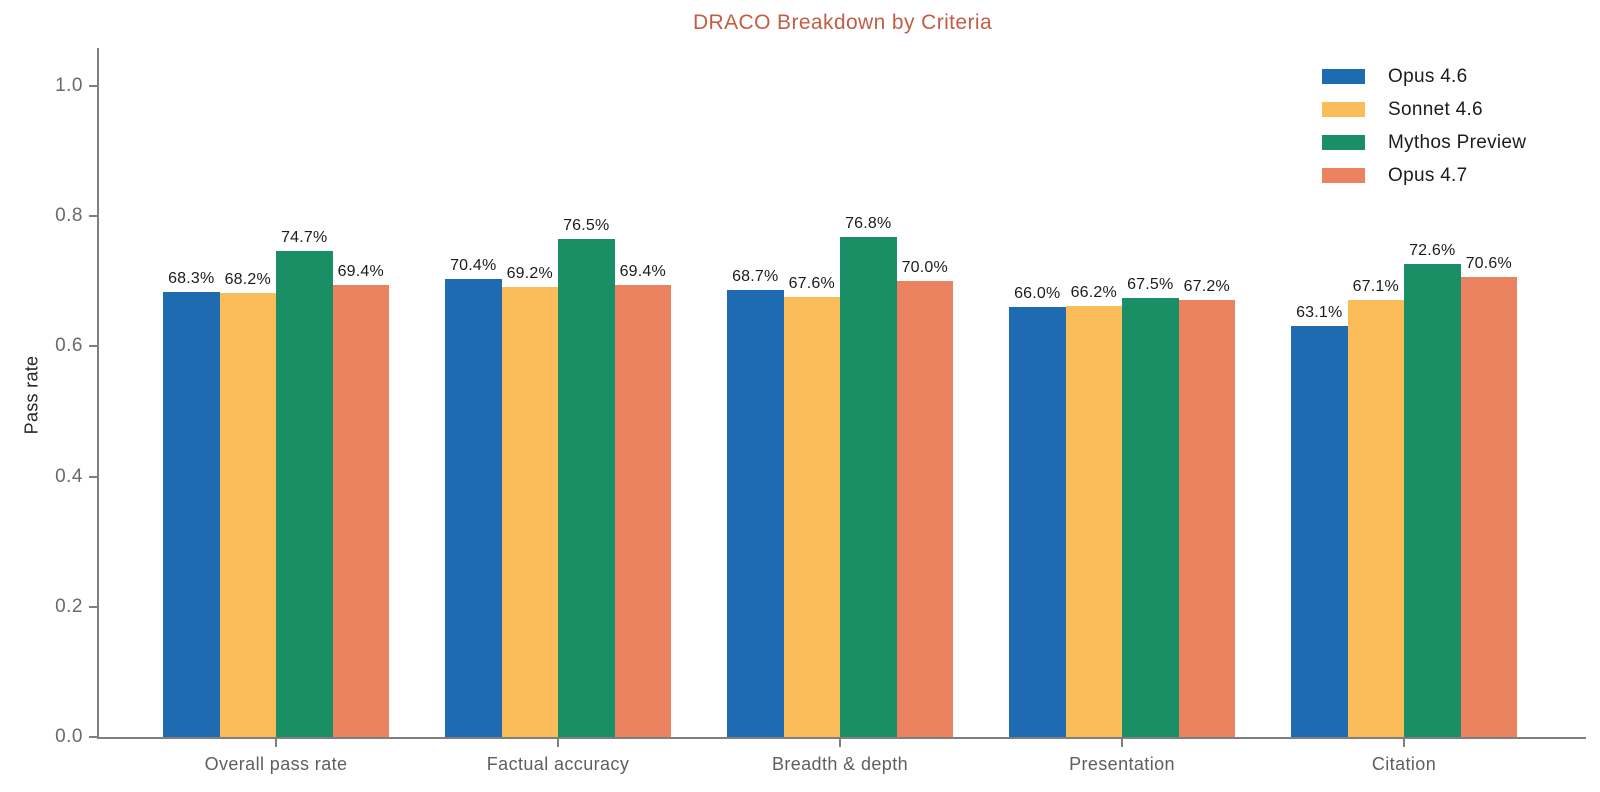 The height and width of the screenshot is (792, 1600). Describe the element at coordinates (558, 764) in the screenshot. I see `x-tick-label: Factual accuracy` at that location.